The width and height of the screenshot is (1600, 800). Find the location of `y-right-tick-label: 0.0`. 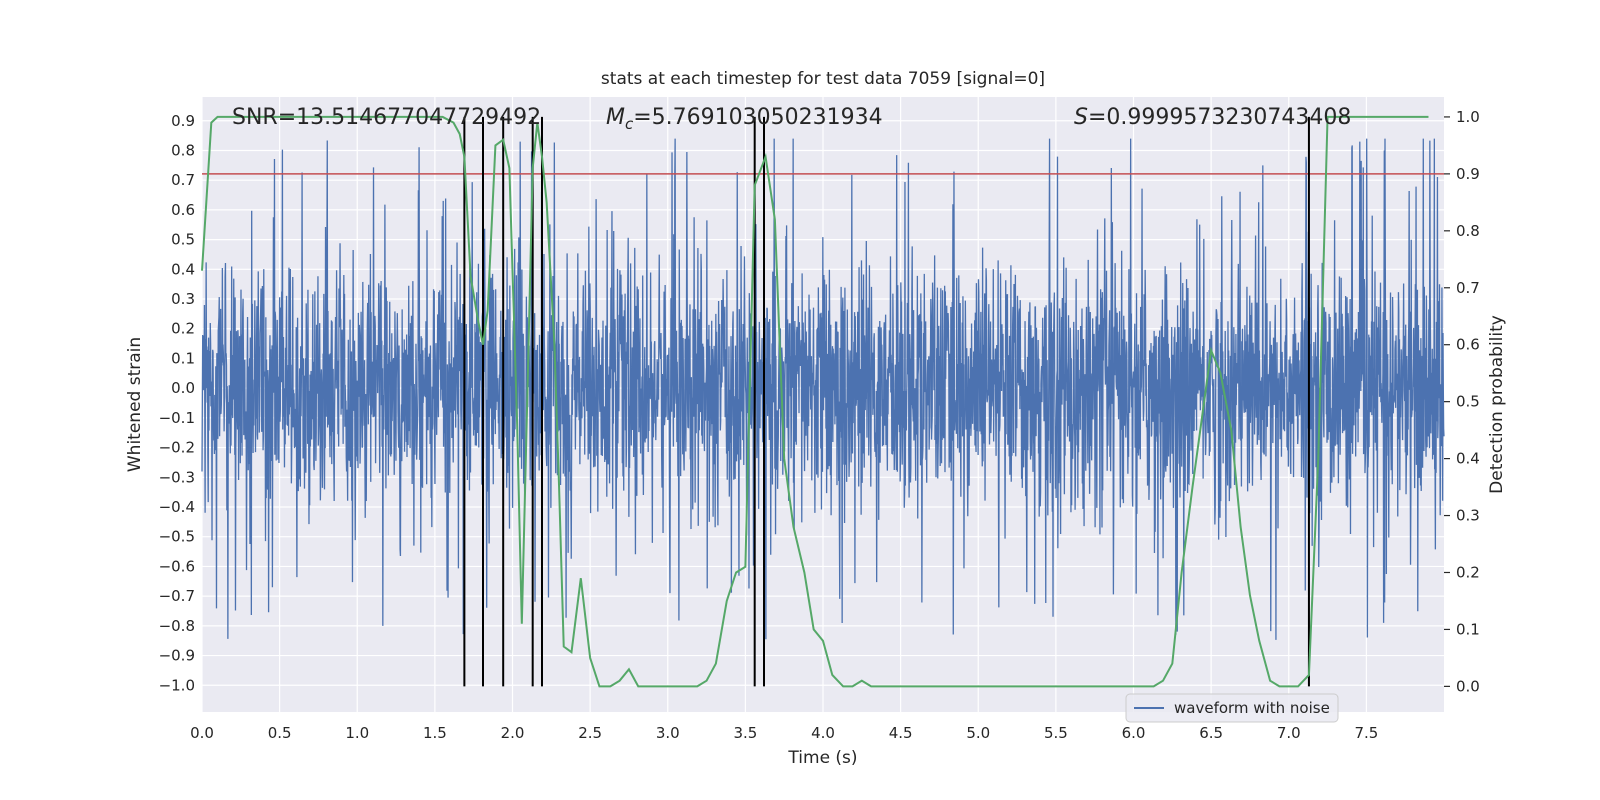

y-right-tick-label: 0.0 is located at coordinates (1468, 686).